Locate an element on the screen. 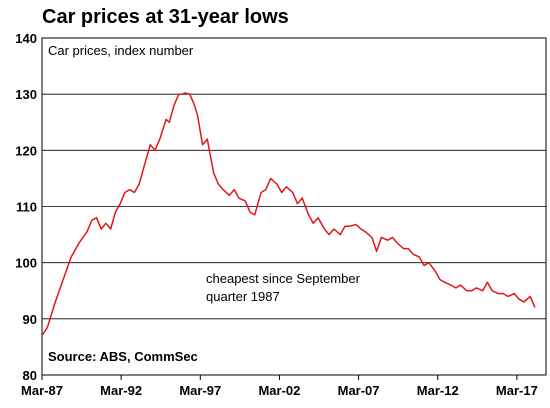 The width and height of the screenshot is (550, 408). y-tick-label: 130 is located at coordinates (26, 94).